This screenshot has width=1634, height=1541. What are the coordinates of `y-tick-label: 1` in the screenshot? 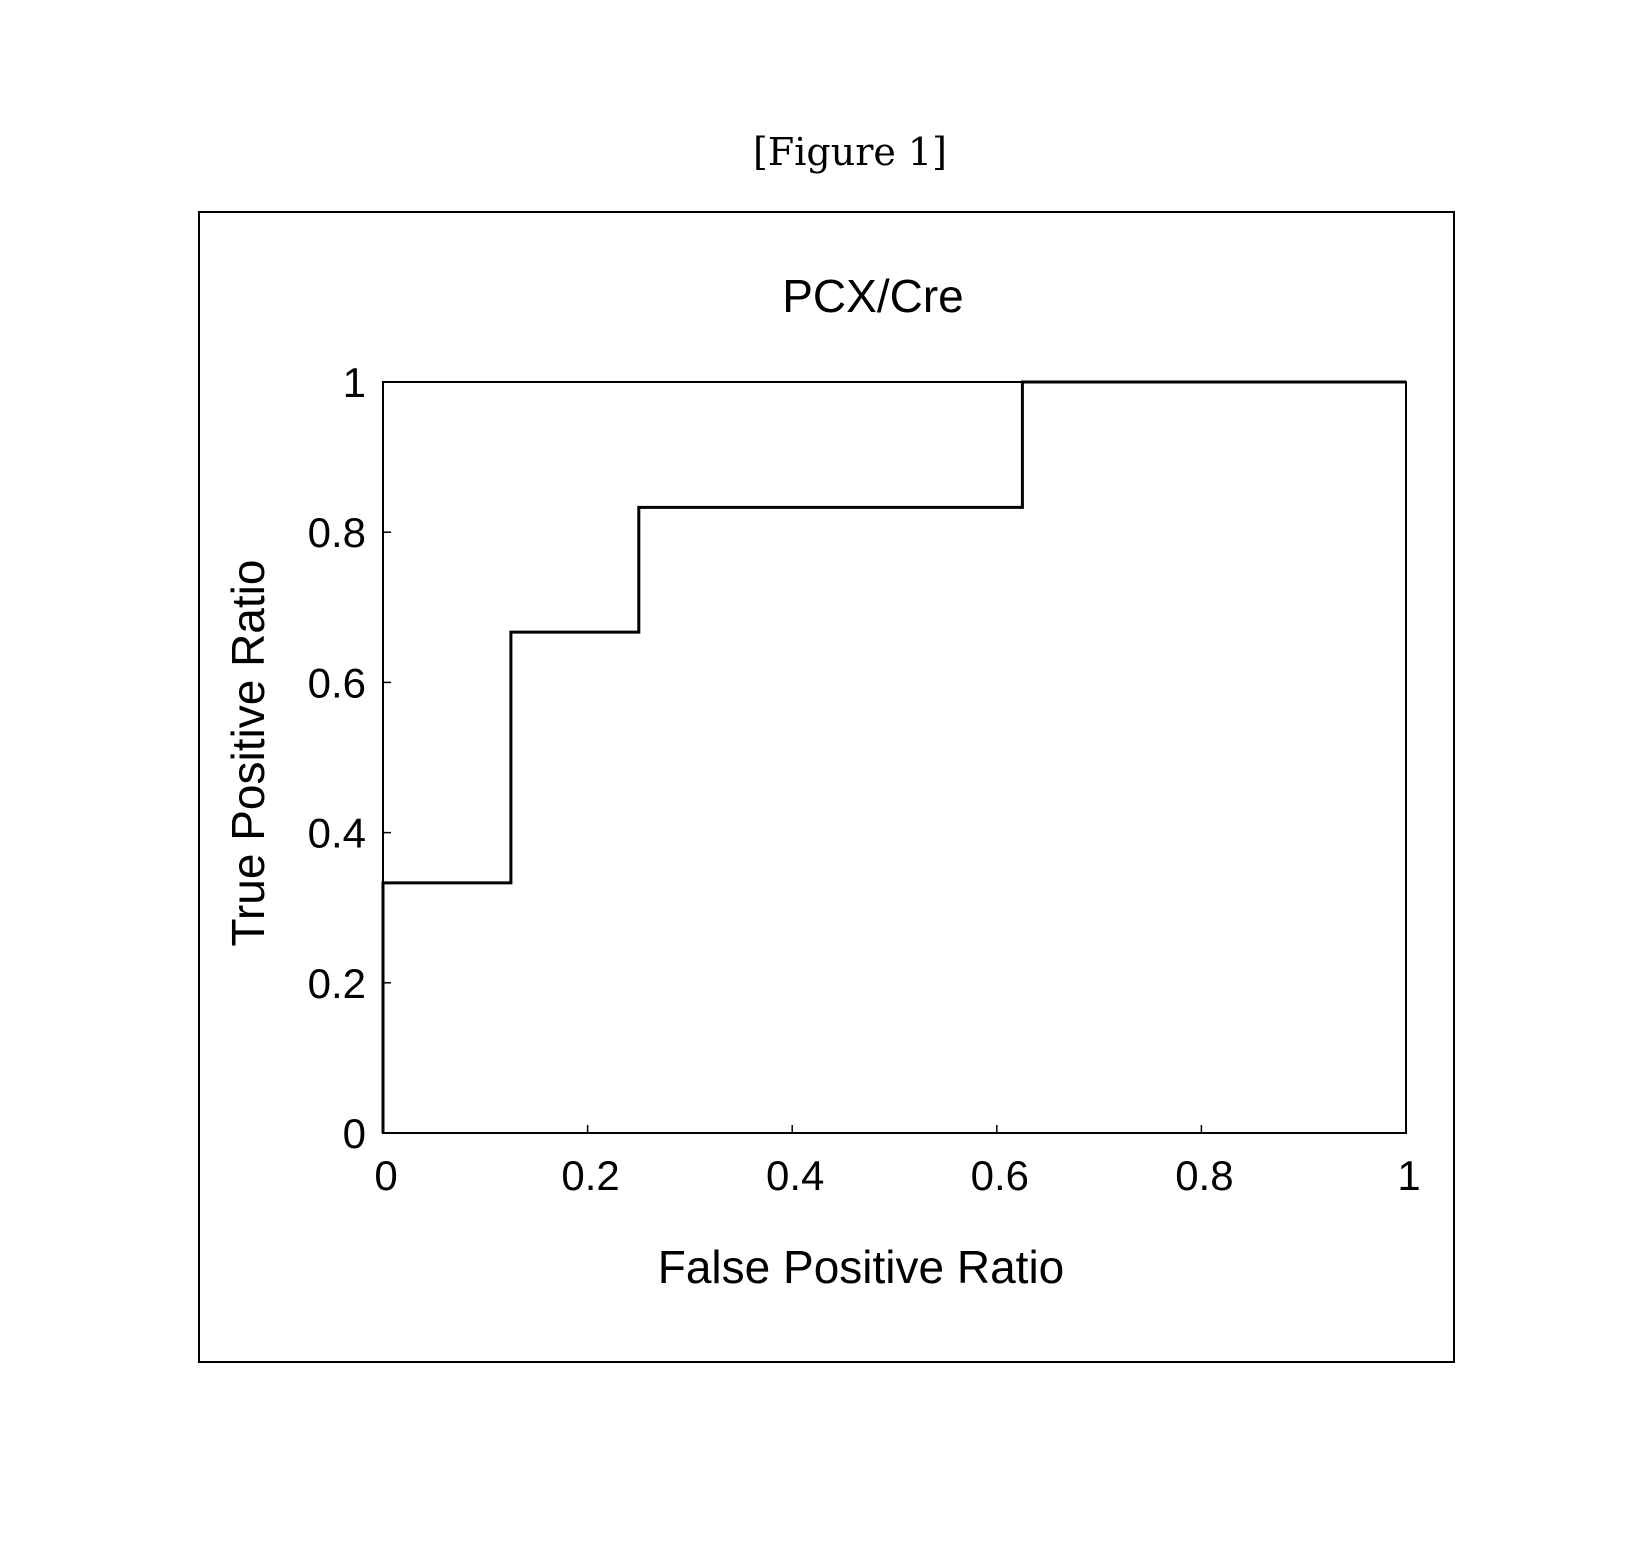 It's located at (354, 382).